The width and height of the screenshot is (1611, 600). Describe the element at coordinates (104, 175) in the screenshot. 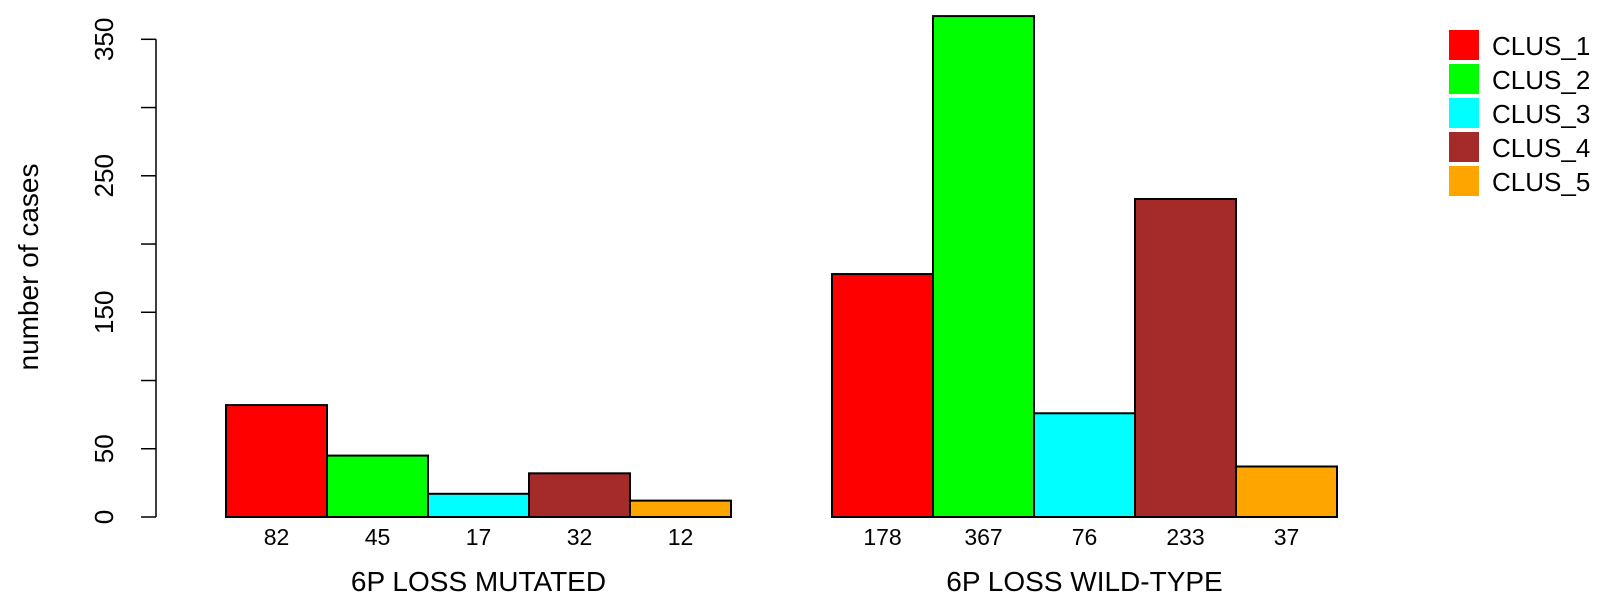

I see `y-tick-label: 250` at that location.